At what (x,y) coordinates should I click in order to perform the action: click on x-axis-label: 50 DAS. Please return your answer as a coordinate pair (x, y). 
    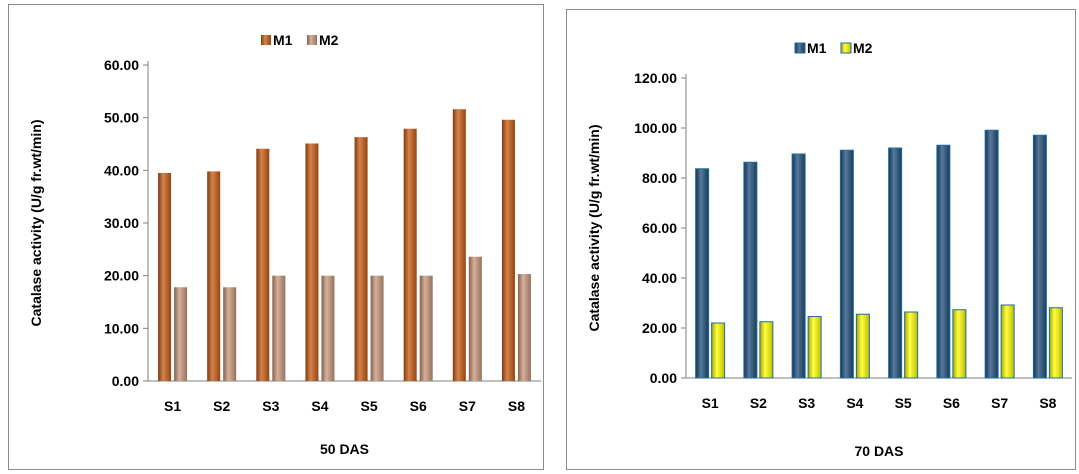
    Looking at the image, I should click on (344, 449).